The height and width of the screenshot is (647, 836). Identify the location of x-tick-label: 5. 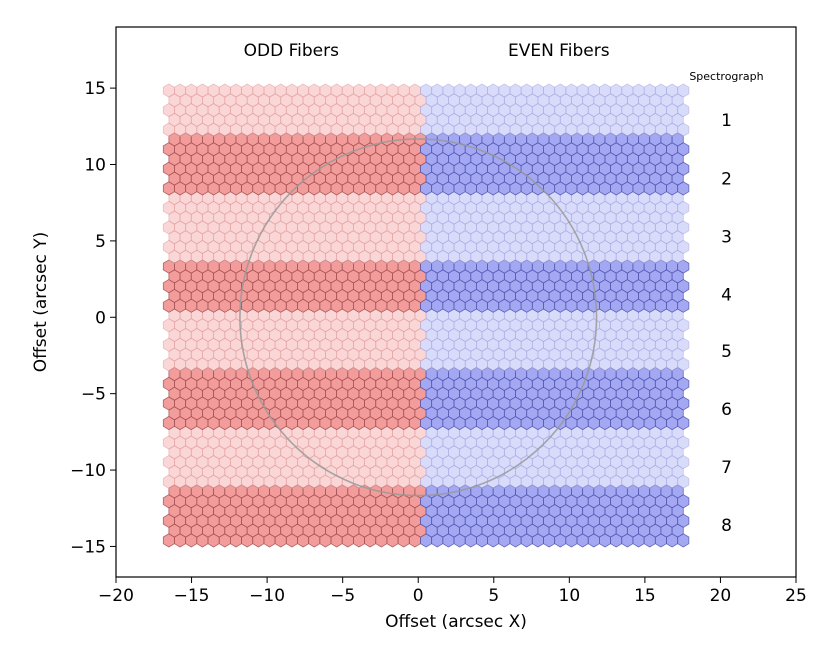
(493, 596).